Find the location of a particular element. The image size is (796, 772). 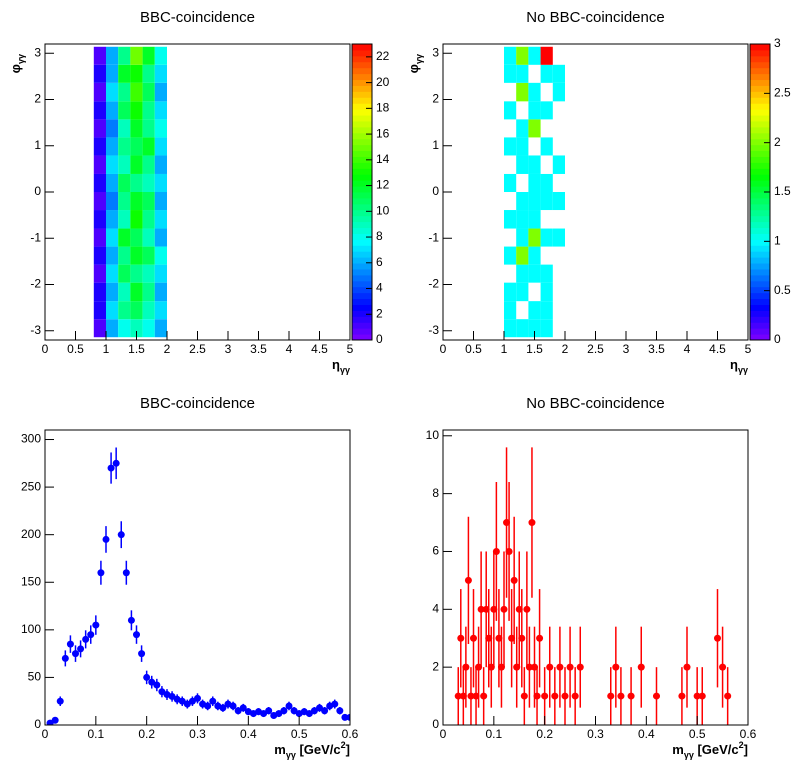

x-tick-label: 0 is located at coordinates (443, 349).